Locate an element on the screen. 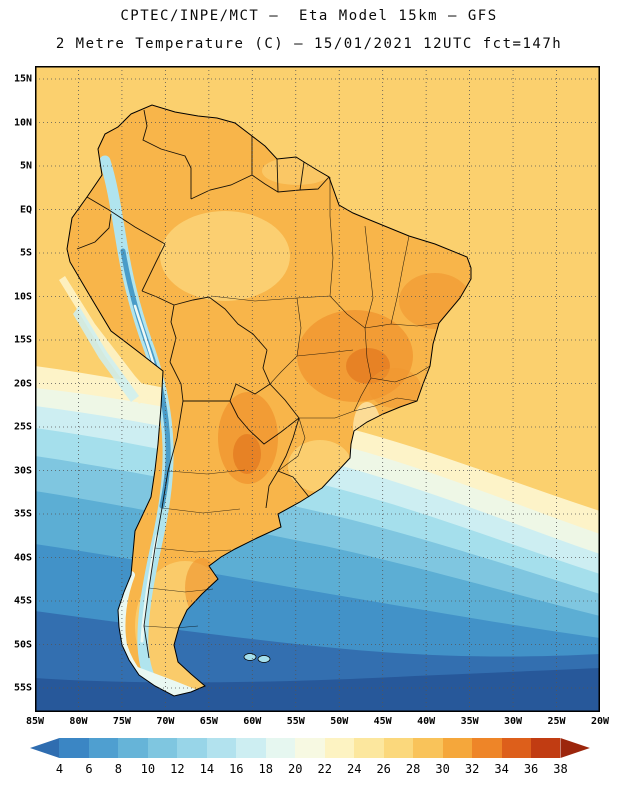 Image resolution: width=618 pixels, height=800 pixels. colorbar-tick: 12 is located at coordinates (177, 769).